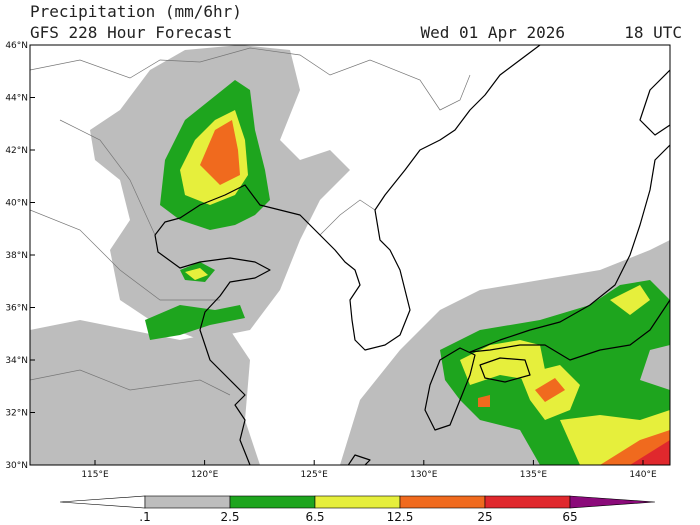 Image resolution: width=700 pixels, height=525 pixels. What do you see at coordinates (315, 475) in the screenshot?
I see `lon-label: 125°E` at bounding box center [315, 475].